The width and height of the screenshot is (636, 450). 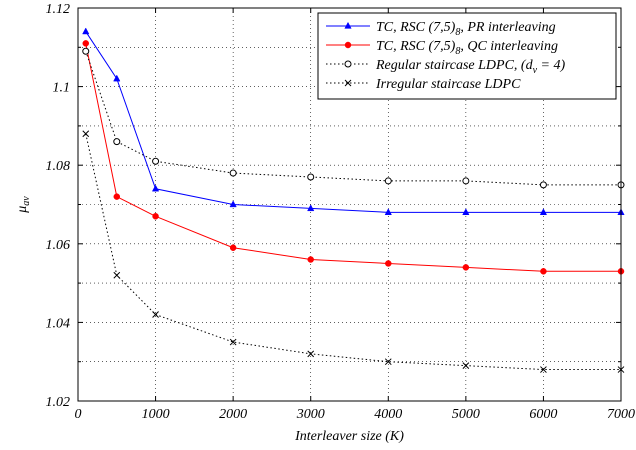 I want to click on legend-label: Irregular staircase LDPC, so click(x=448, y=84).